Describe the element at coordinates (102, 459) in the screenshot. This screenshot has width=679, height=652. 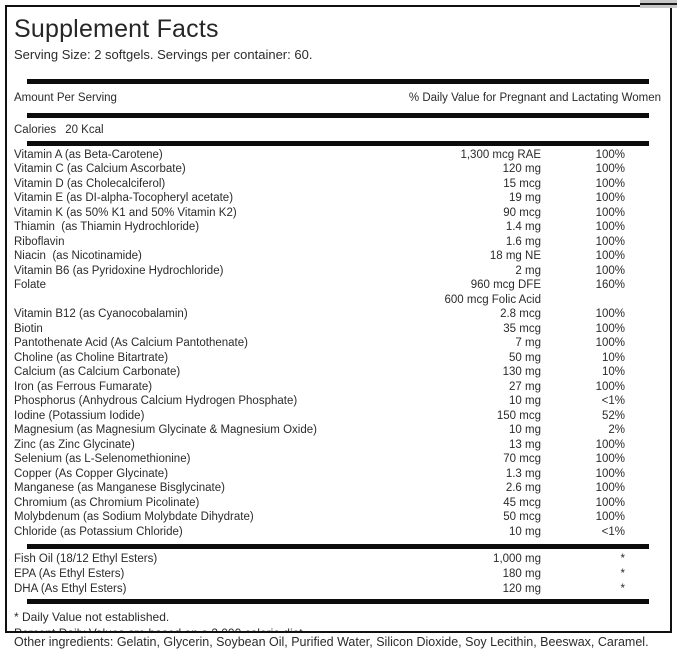
I see `nutrient-name: Selenium (as L-Selenomethionine)` at that location.